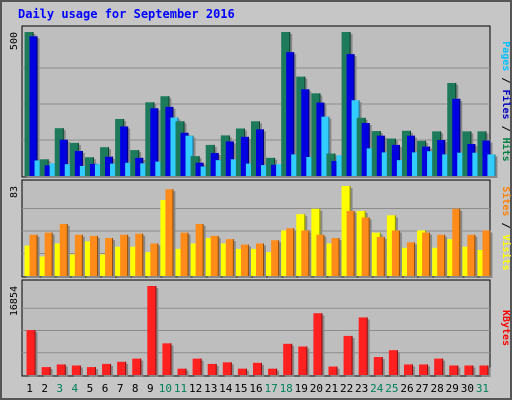 This screenshot has width=512, height=400. What do you see at coordinates (158, 259) in the screenshot?
I see `bar-sites-day-9-edge` at bounding box center [158, 259].